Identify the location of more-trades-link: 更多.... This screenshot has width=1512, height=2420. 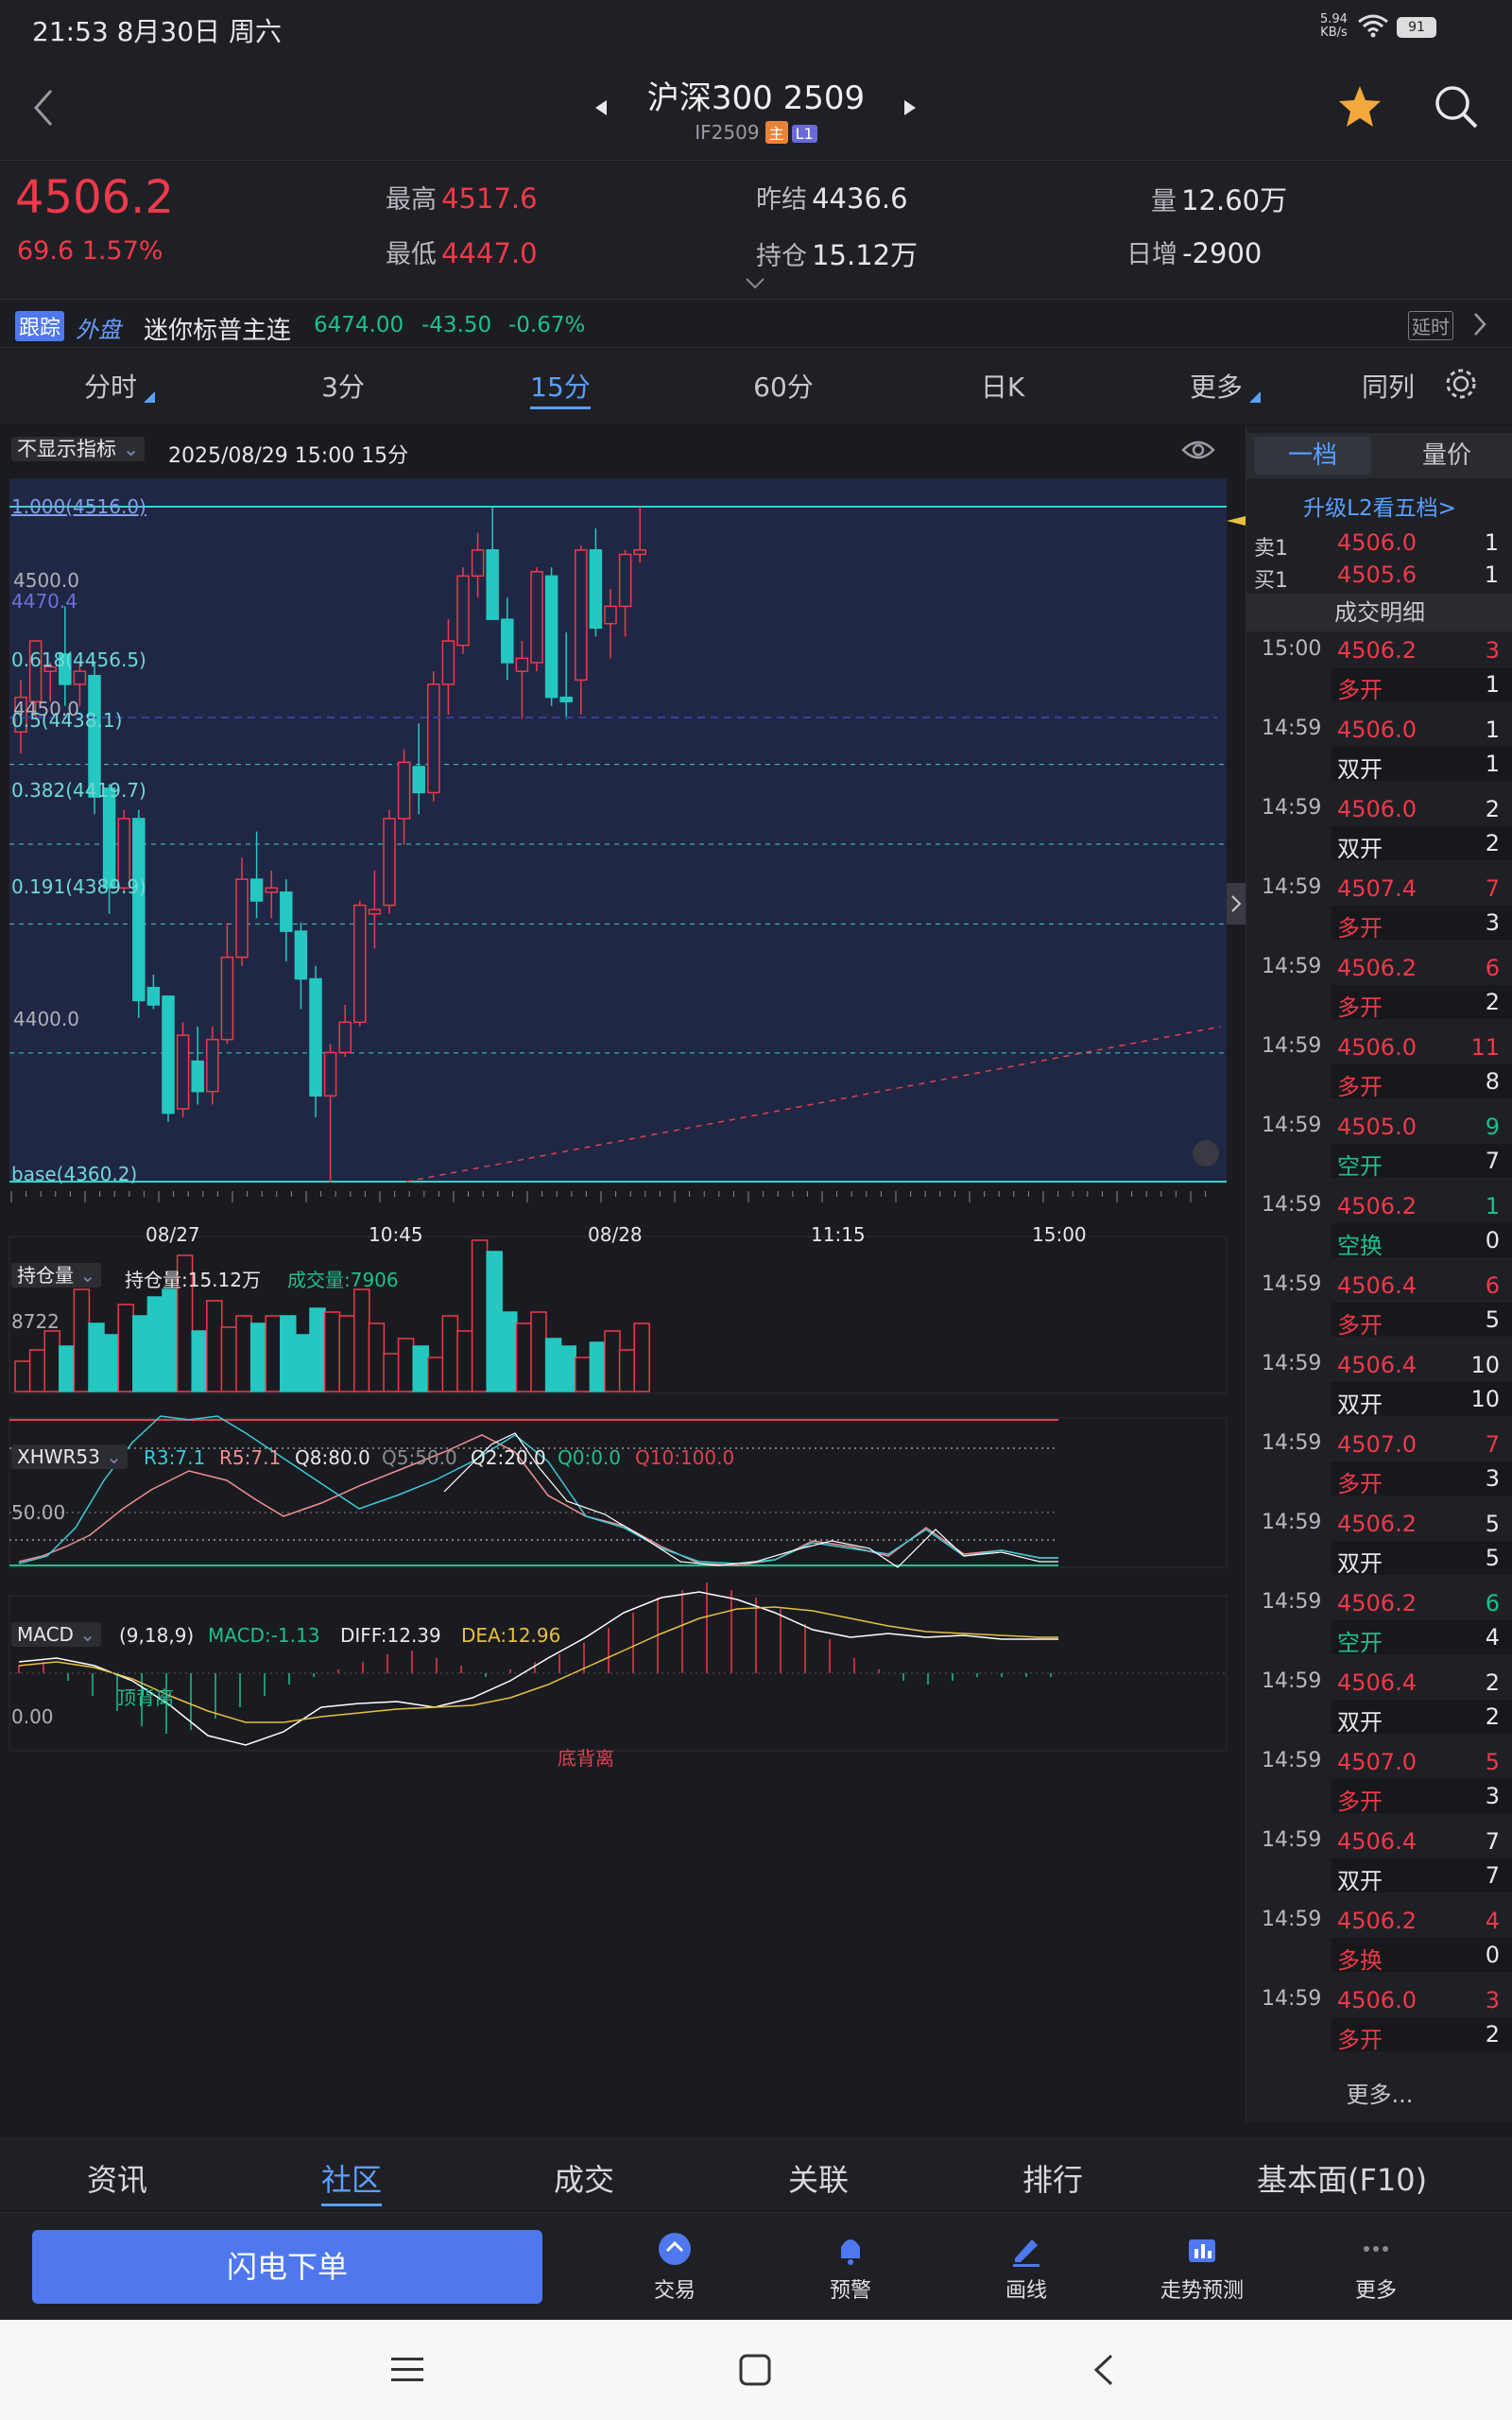
(1380, 2095).